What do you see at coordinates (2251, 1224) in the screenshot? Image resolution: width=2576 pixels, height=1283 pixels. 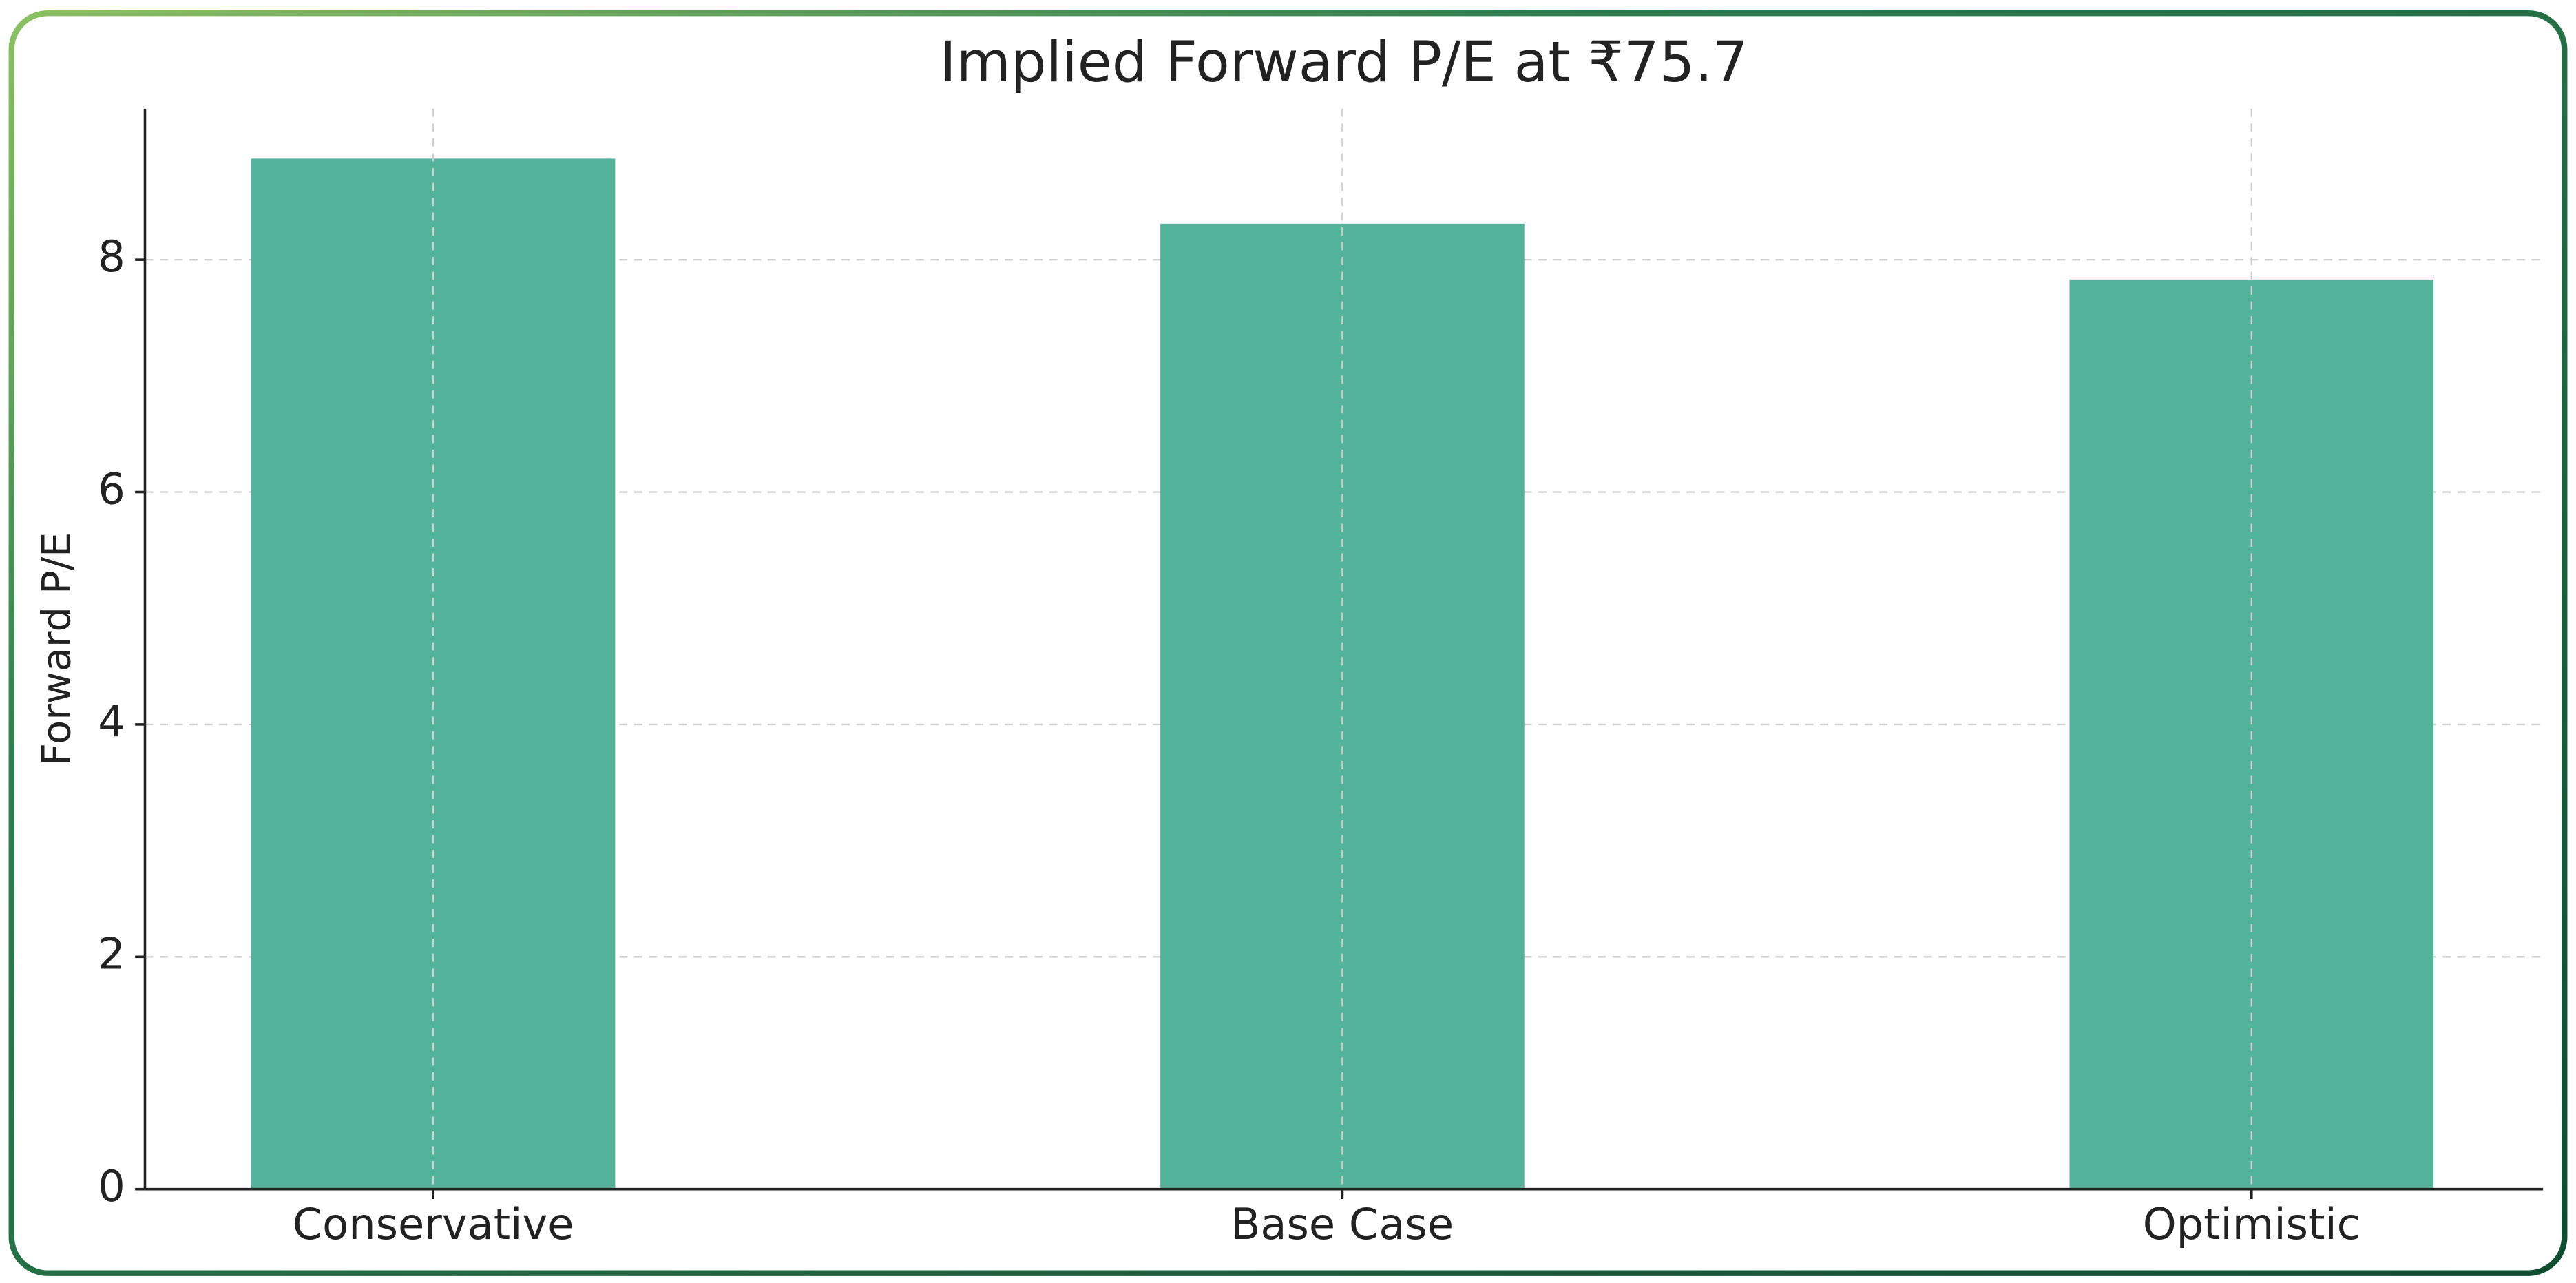 I see `x-tick-label: Optimistic` at bounding box center [2251, 1224].